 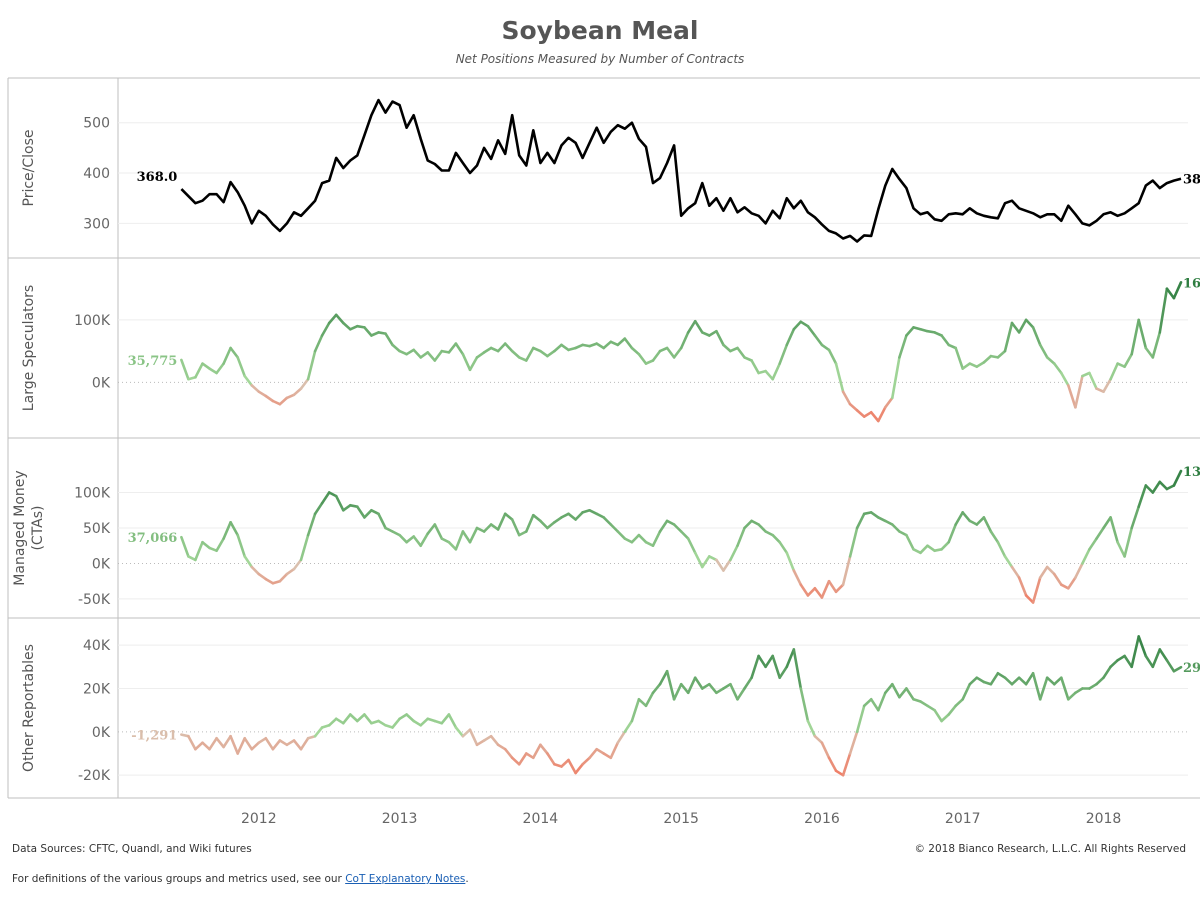 What do you see at coordinates (541, 819) in the screenshot?
I see `x-tick-label: 2014` at bounding box center [541, 819].